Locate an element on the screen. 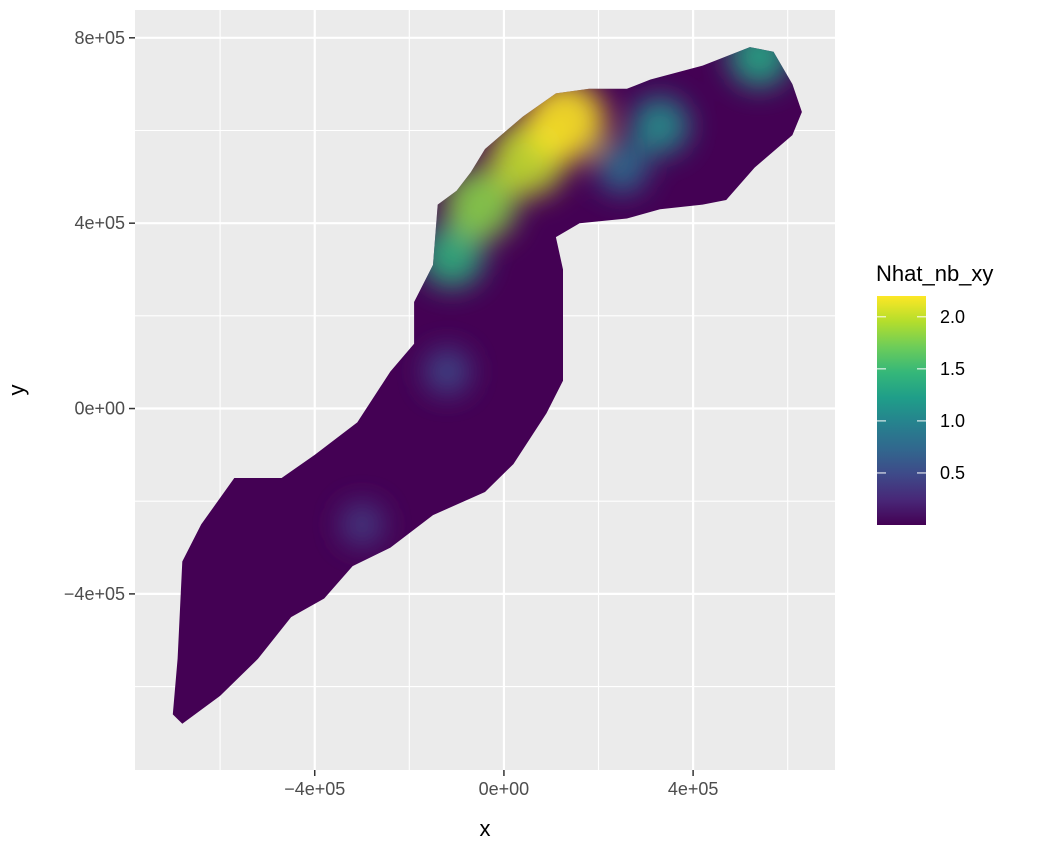 The height and width of the screenshot is (846, 1042). y-tick-label: 4e+05 is located at coordinates (99, 223).